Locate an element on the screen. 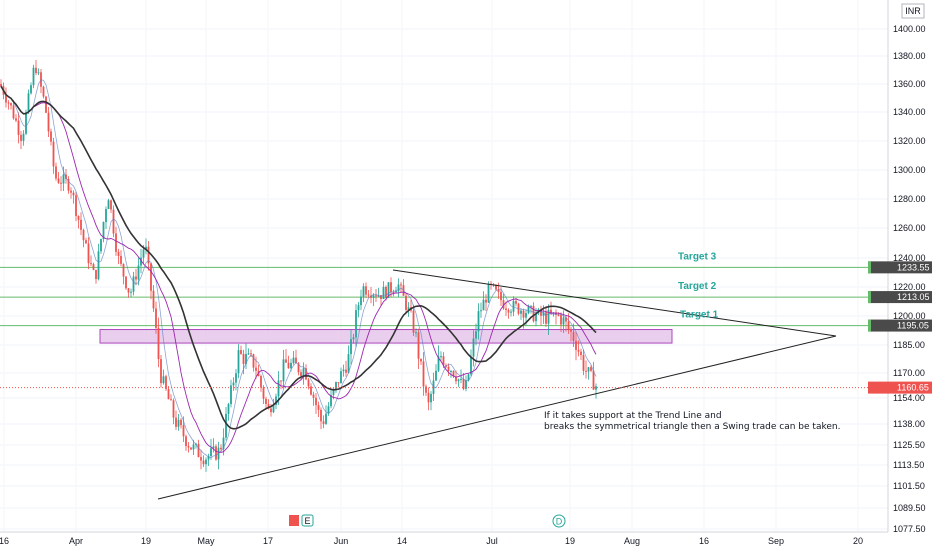 The width and height of the screenshot is (932, 550). dividend-marker: D is located at coordinates (559, 521).